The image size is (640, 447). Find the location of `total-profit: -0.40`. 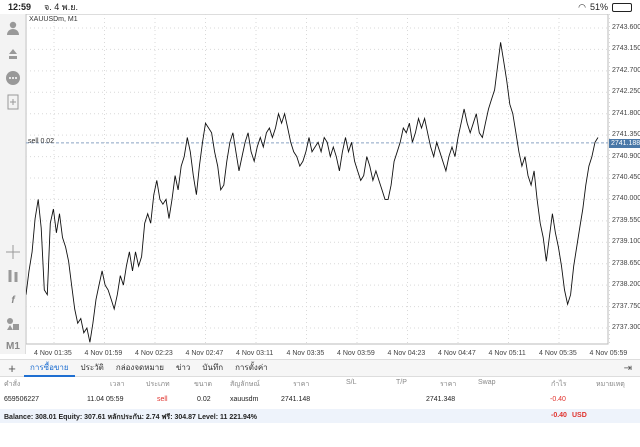

total-profit: -0.40 is located at coordinates (559, 415).